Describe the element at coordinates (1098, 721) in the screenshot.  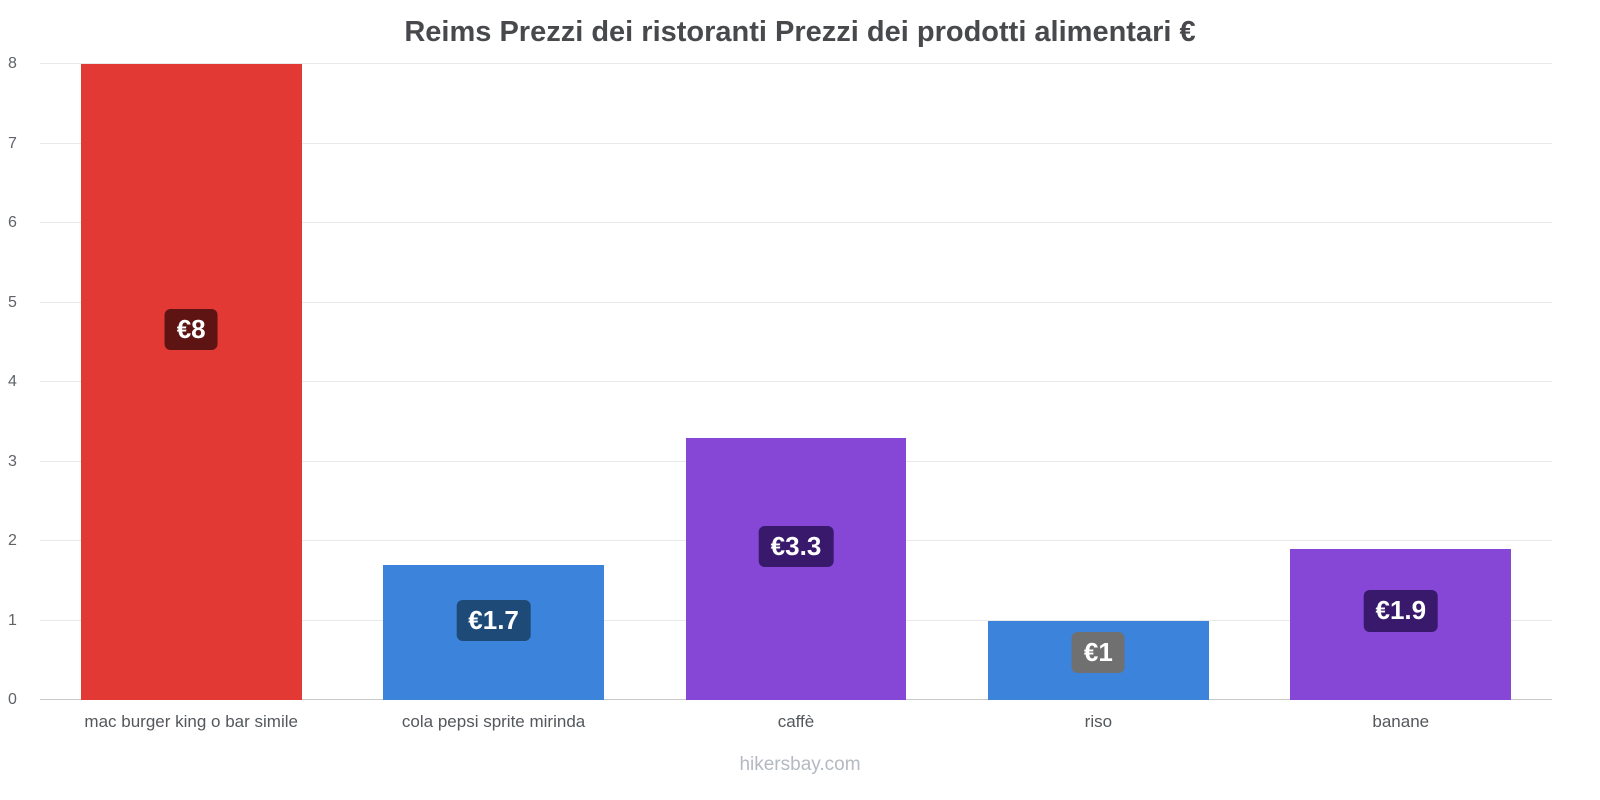
I see `x-axis-label: riso` at that location.